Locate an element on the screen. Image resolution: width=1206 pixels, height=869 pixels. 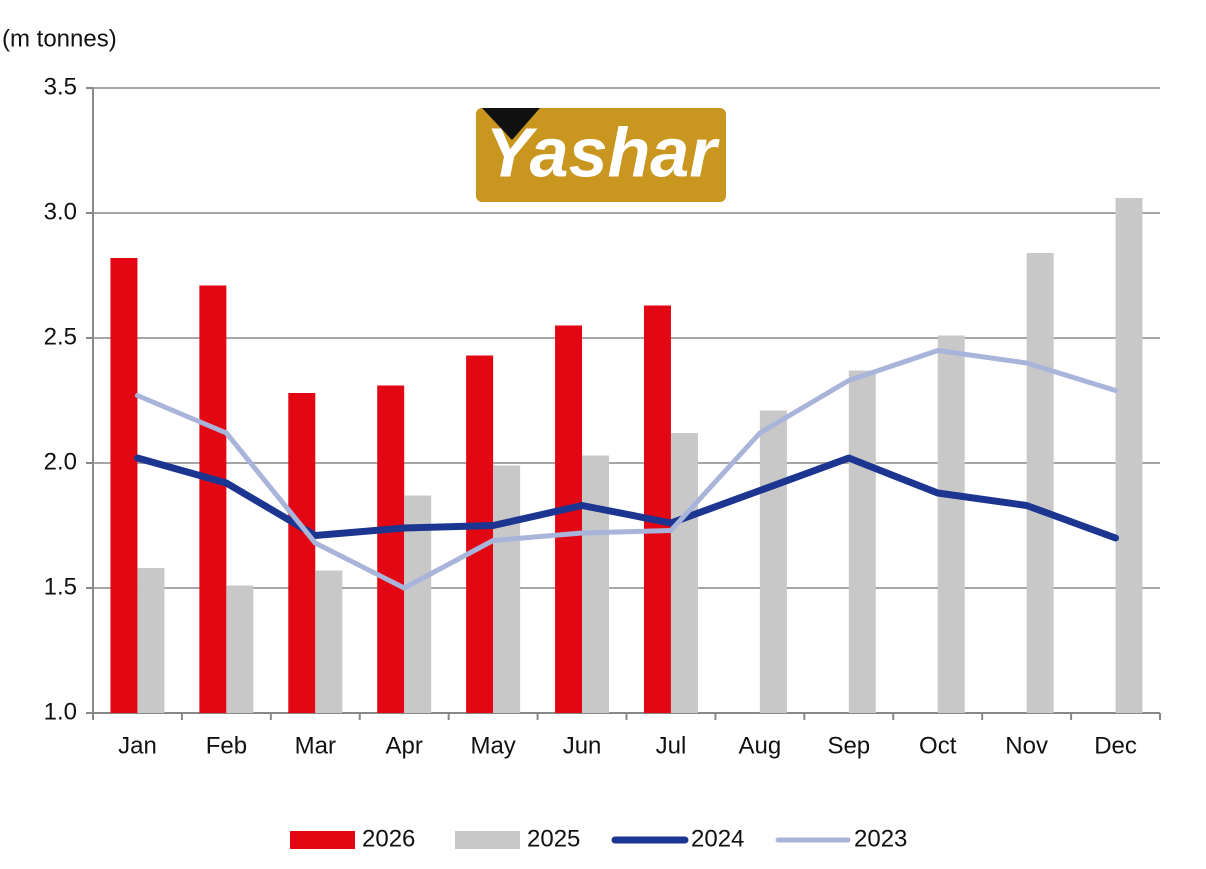
logo-text: Yashar is located at coordinates (603, 152).